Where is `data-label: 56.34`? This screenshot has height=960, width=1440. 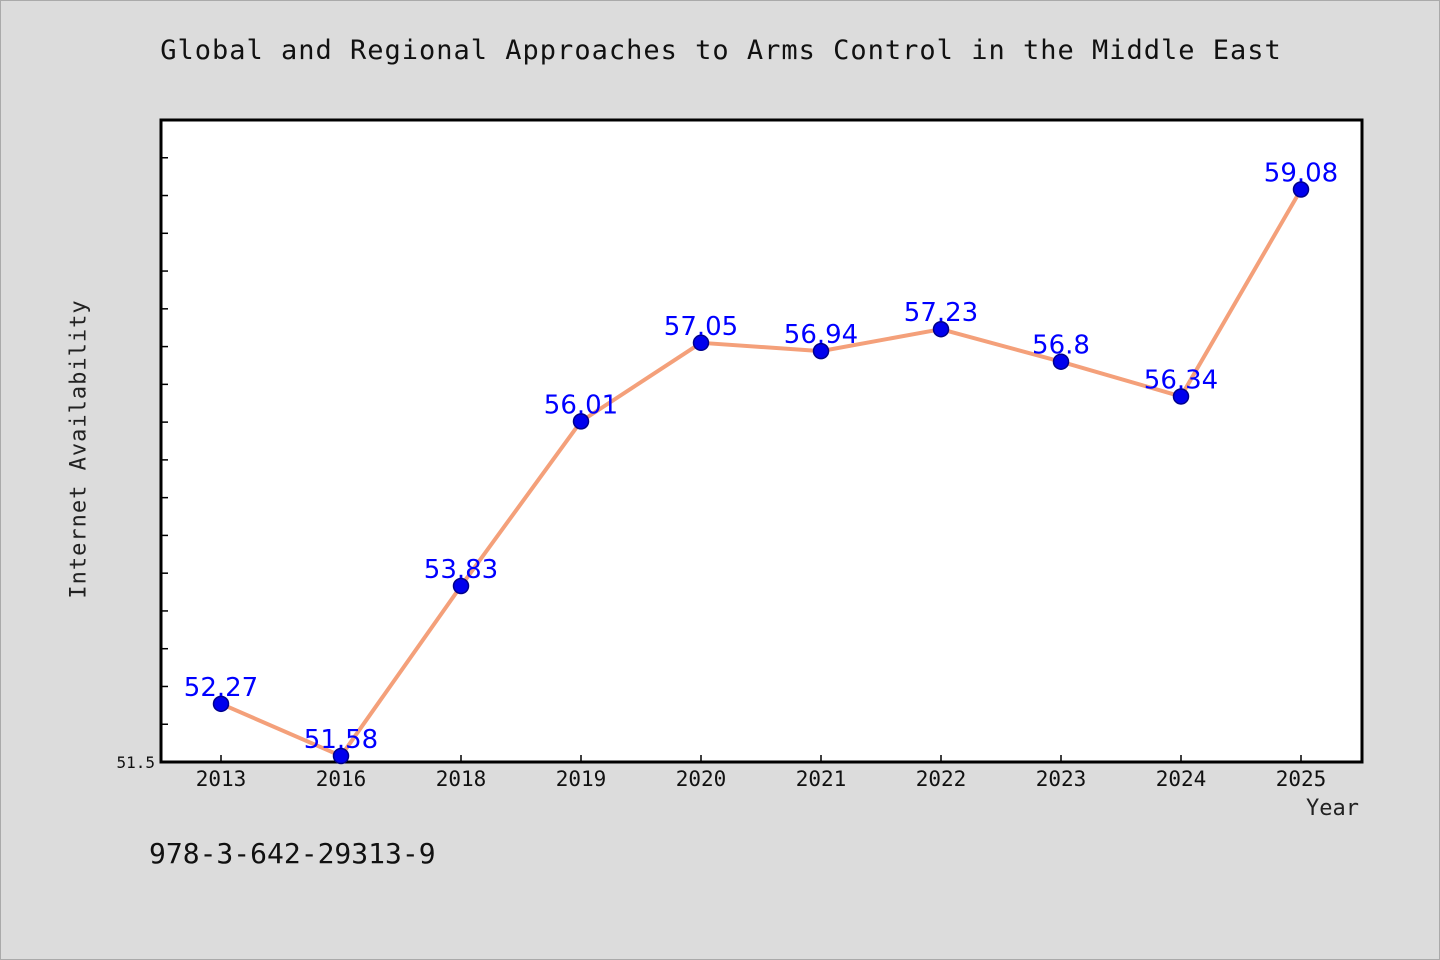
data-label: 56.34 is located at coordinates (1181, 380).